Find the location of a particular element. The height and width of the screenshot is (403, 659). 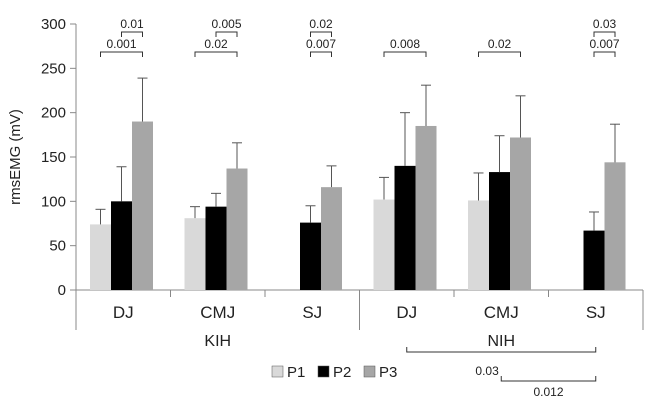

y-tick-label: 250 is located at coordinates (53, 68).